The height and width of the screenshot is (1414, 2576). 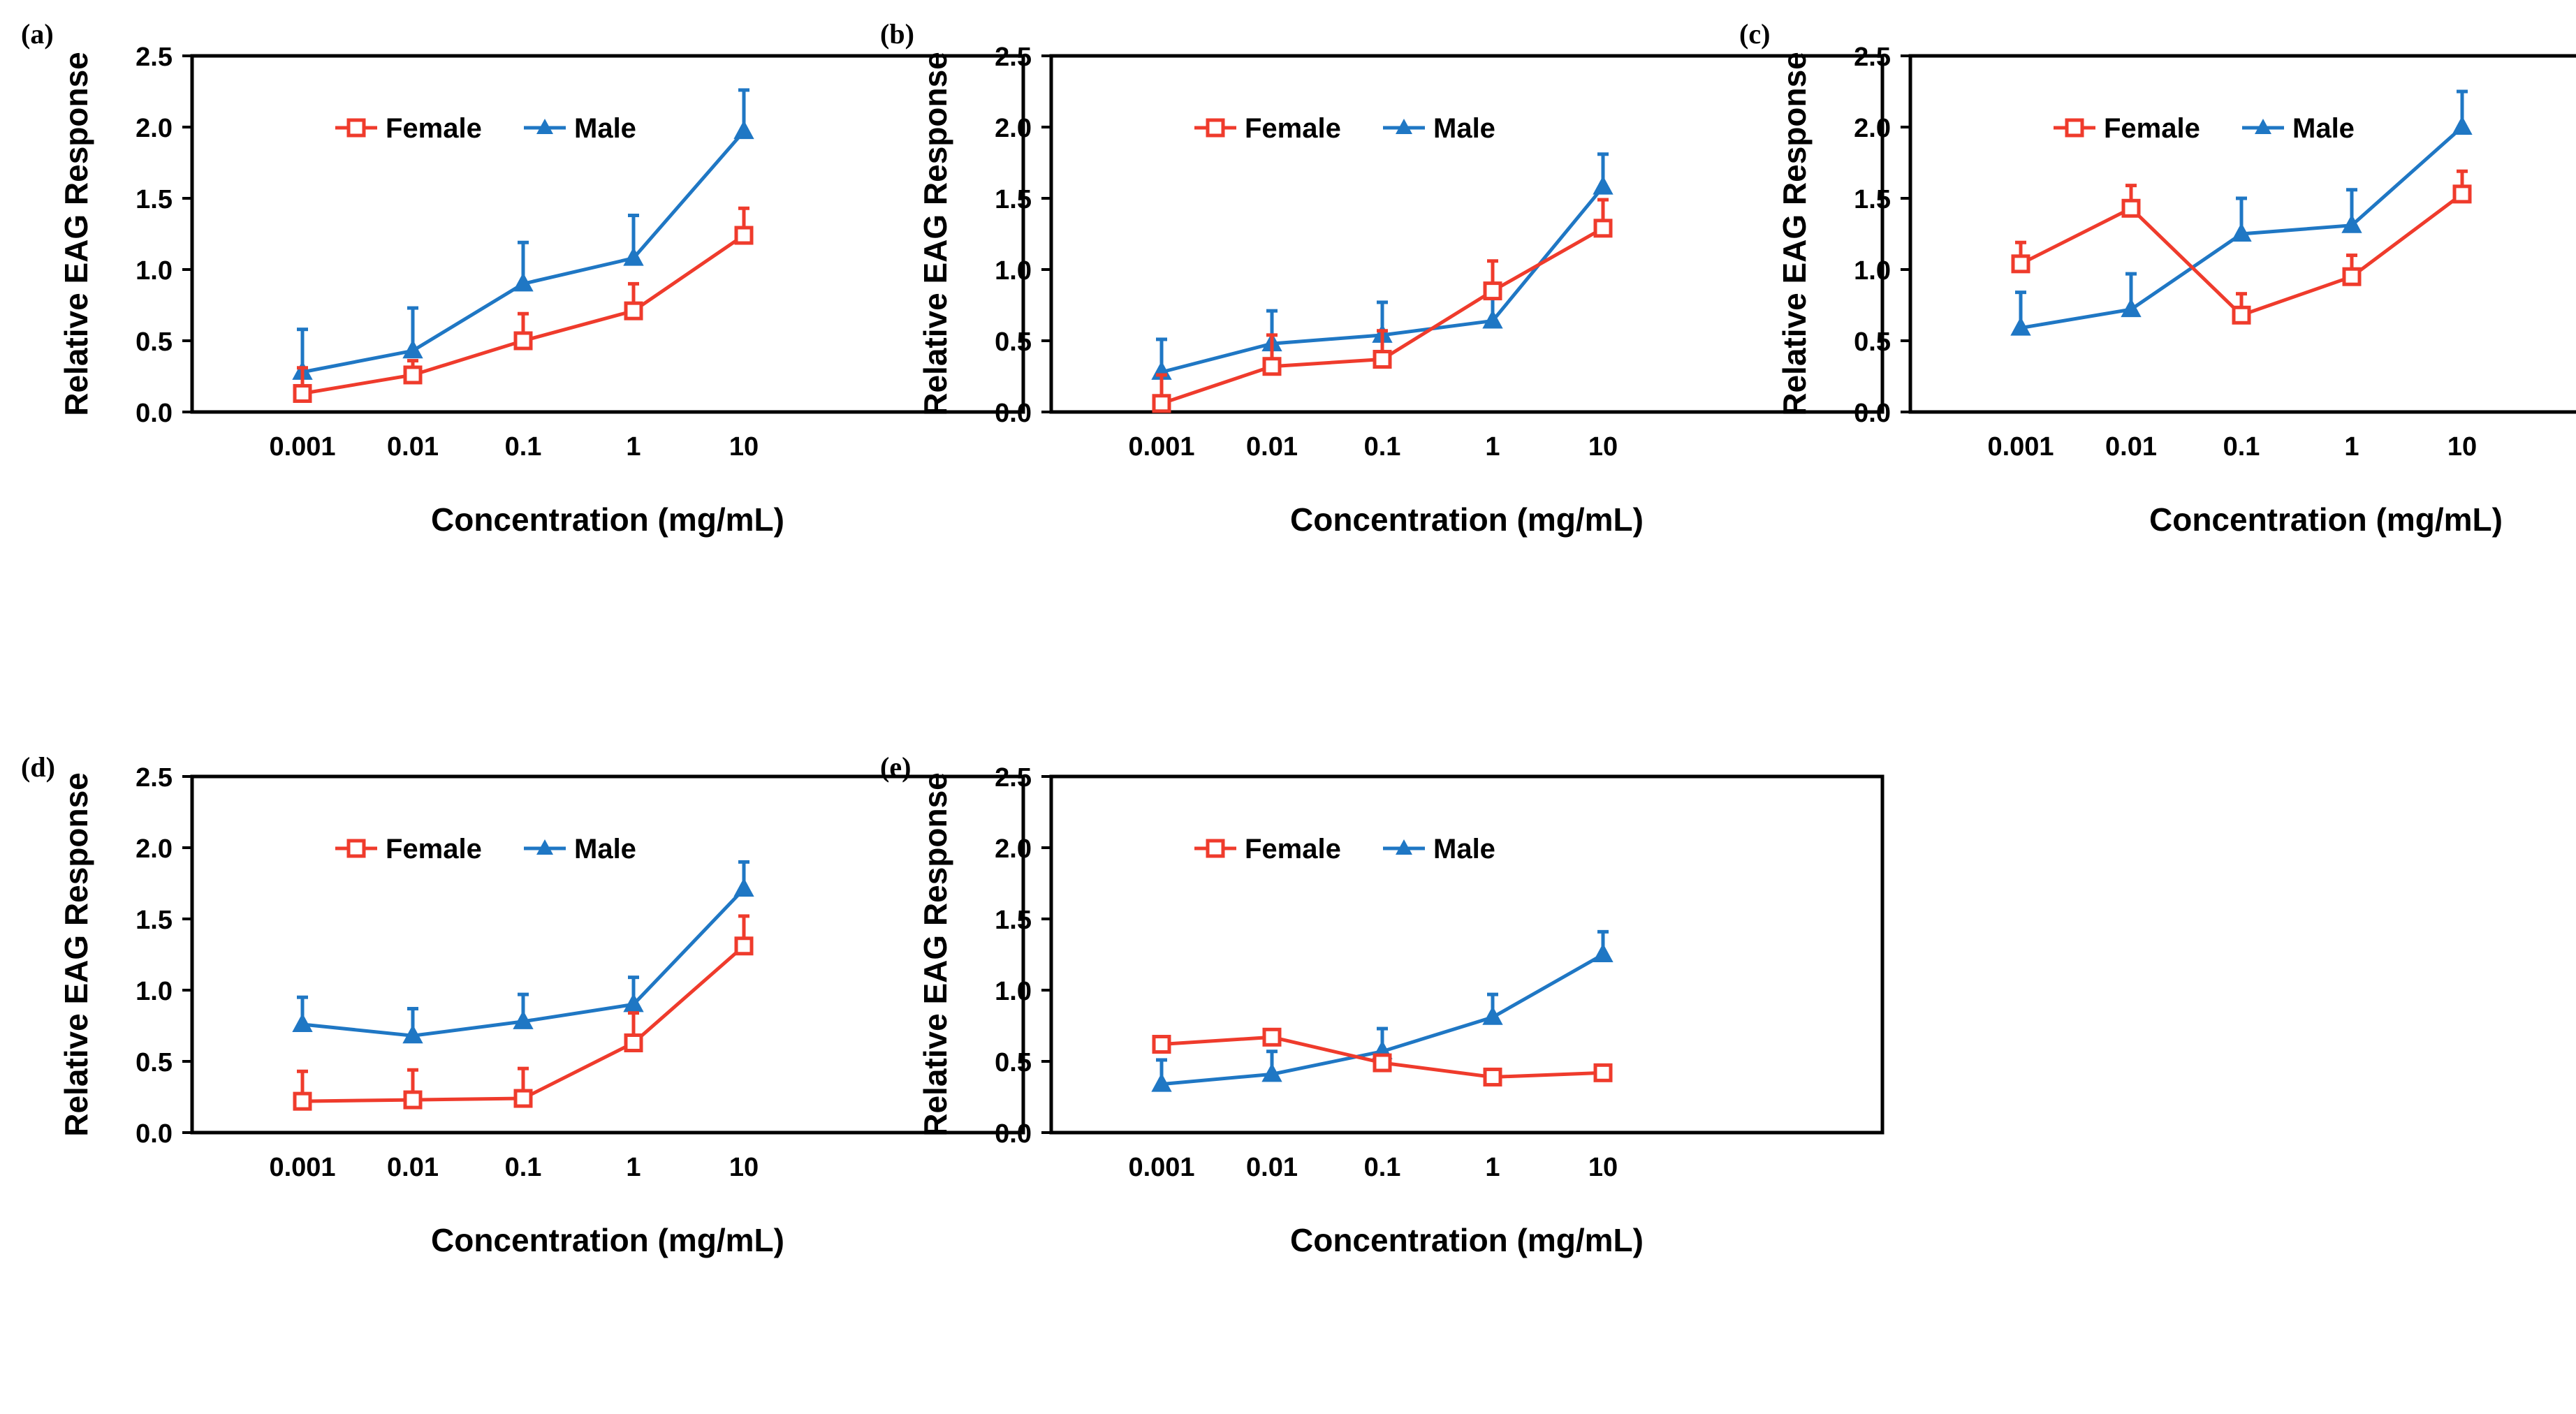 I want to click on panel-letter: (b), so click(x=897, y=34).